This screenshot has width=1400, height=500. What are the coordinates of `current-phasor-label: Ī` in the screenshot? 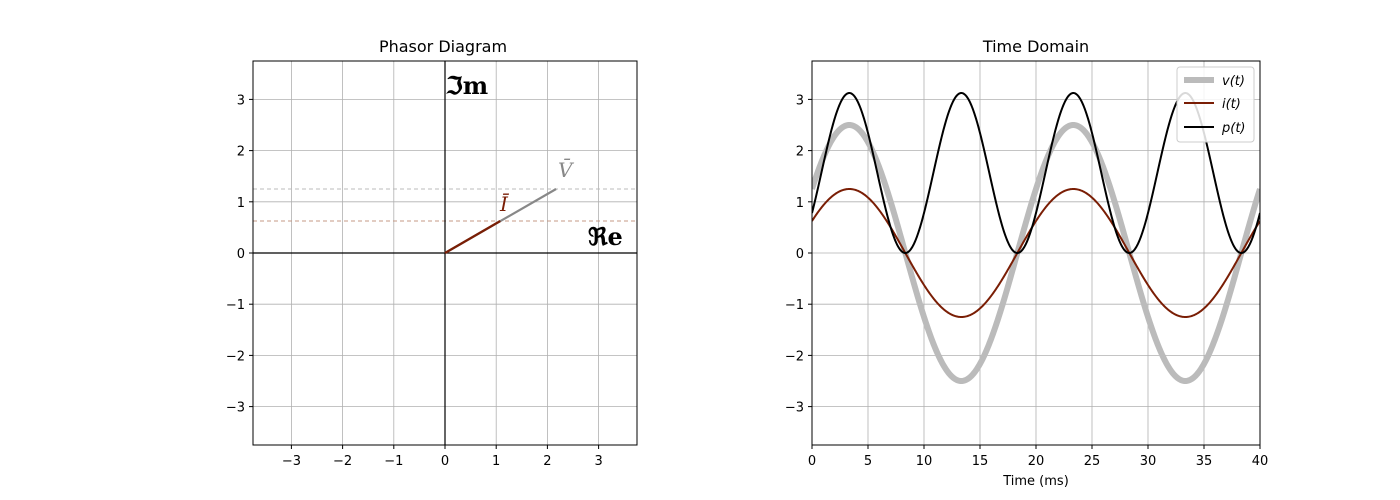 It's located at (504, 204).